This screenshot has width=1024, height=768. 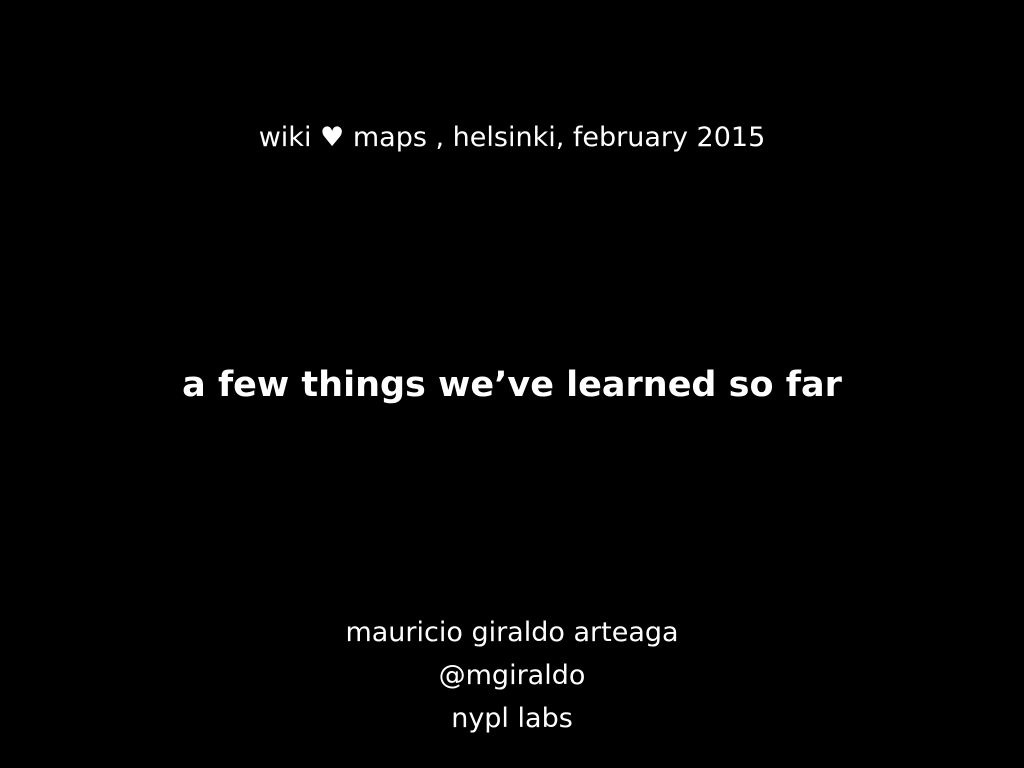 I want to click on heart-icon: ♥, so click(x=332, y=137).